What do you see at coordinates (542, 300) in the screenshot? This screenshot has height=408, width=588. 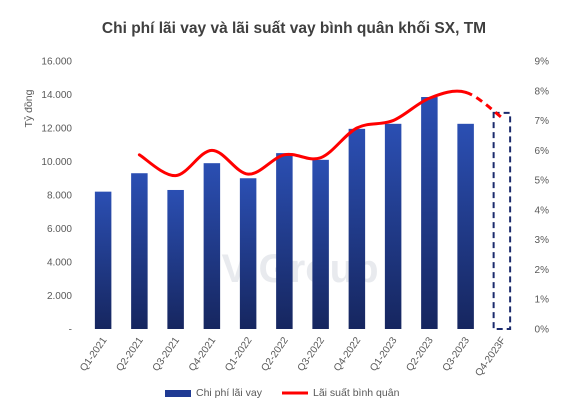 I see `y2-tick-label: 1%` at bounding box center [542, 300].